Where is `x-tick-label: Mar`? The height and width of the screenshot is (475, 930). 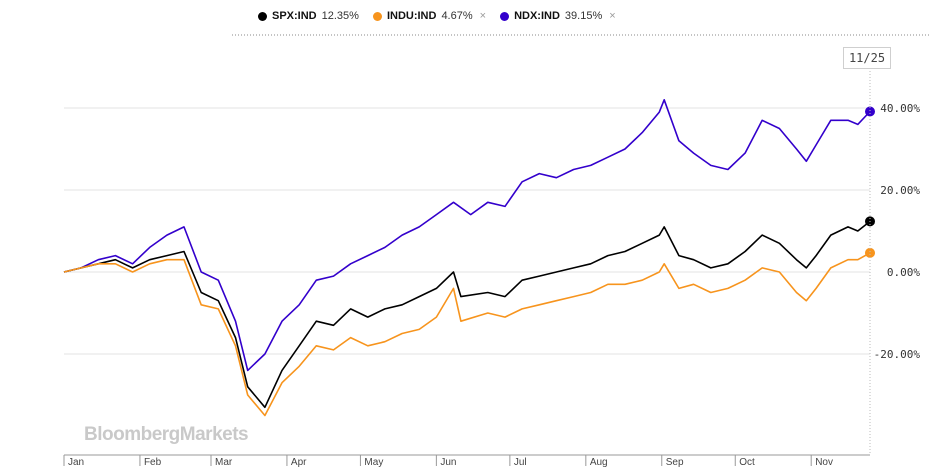 x-tick-label: Mar is located at coordinates (224, 462).